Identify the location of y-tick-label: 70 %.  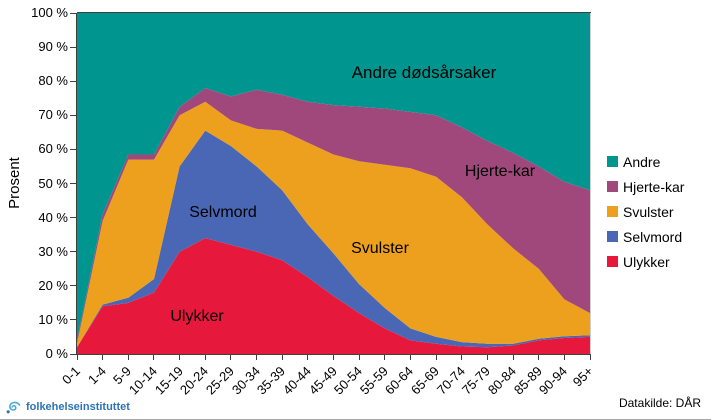
(53, 115).